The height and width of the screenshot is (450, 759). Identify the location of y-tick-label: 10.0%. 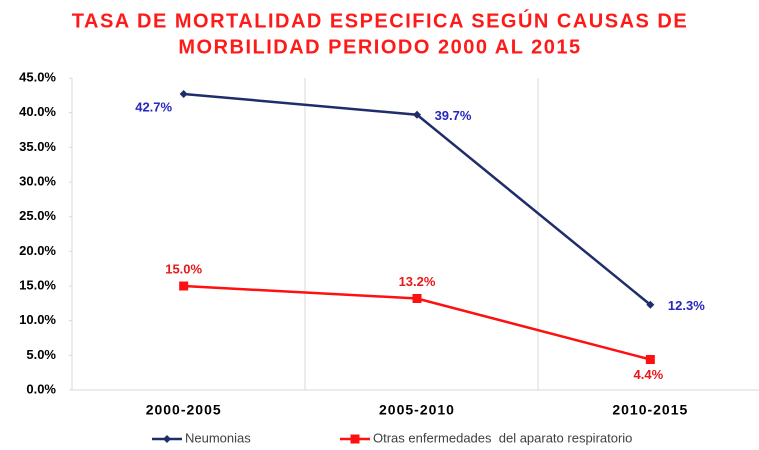
(37, 319).